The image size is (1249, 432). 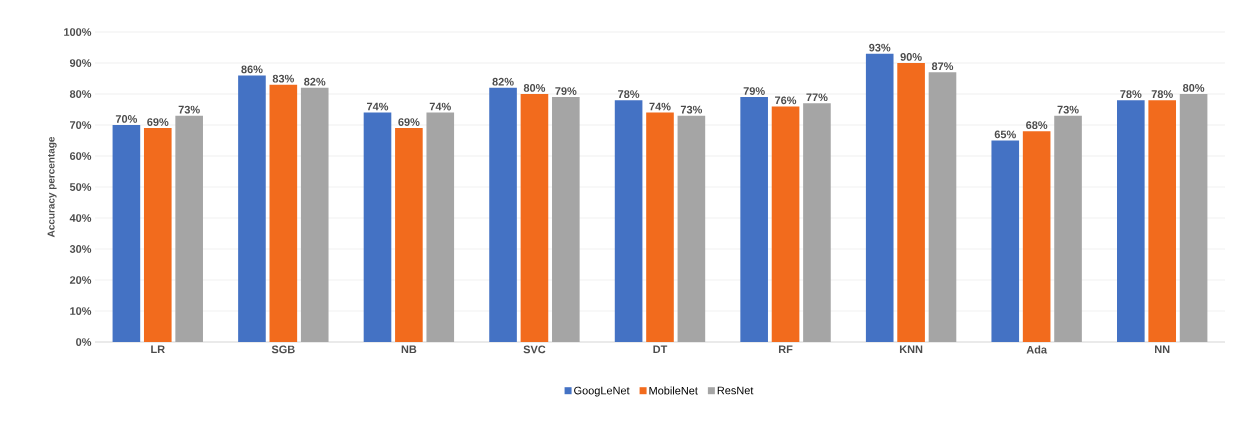 What do you see at coordinates (52, 187) in the screenshot?
I see `y-axis-title: Accuracy percentage` at bounding box center [52, 187].